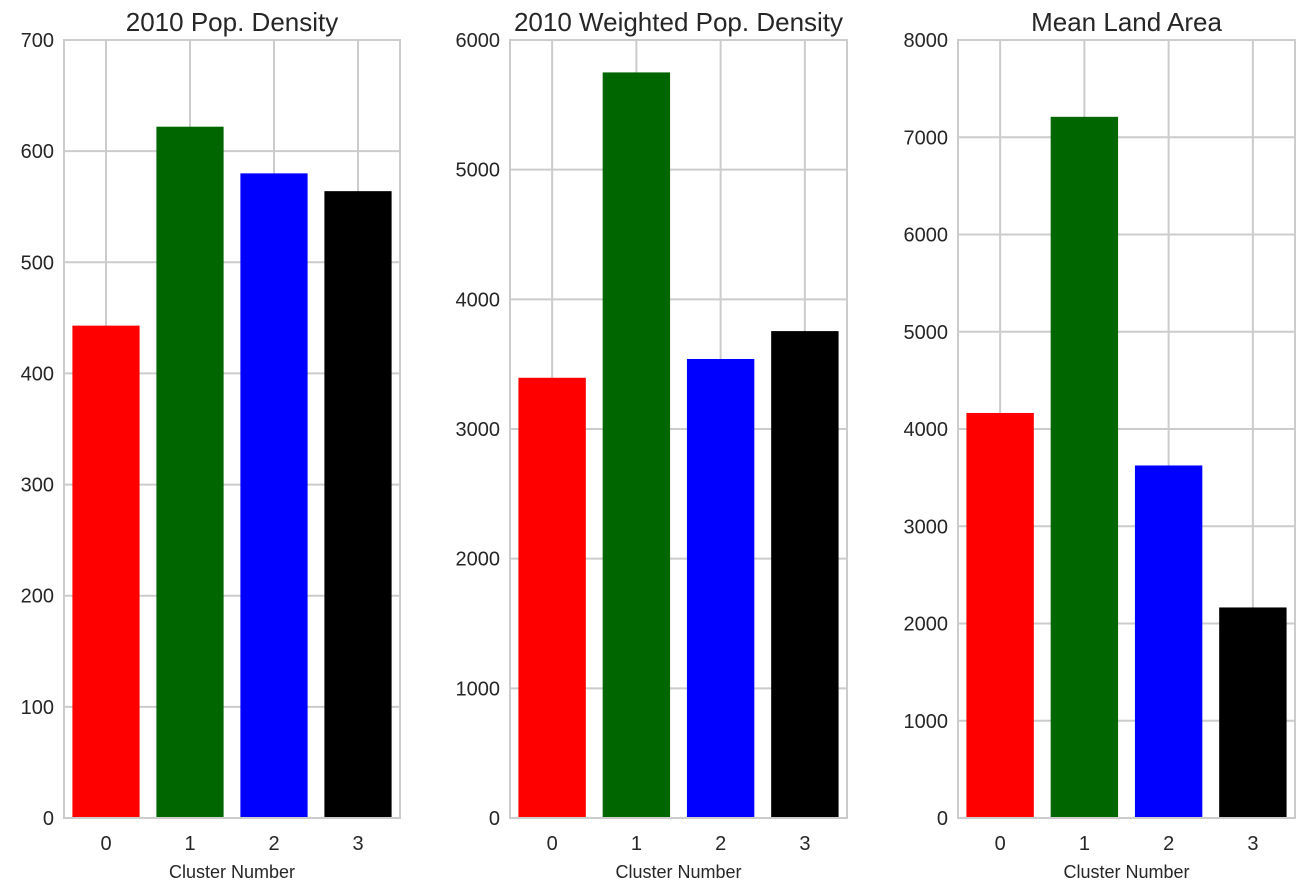 The width and height of the screenshot is (1304, 894). What do you see at coordinates (37, 374) in the screenshot?
I see `y-tick-label: 400` at bounding box center [37, 374].